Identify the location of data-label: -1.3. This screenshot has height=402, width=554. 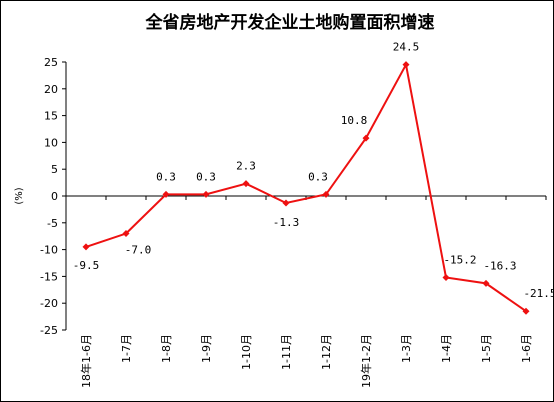
(286, 222).